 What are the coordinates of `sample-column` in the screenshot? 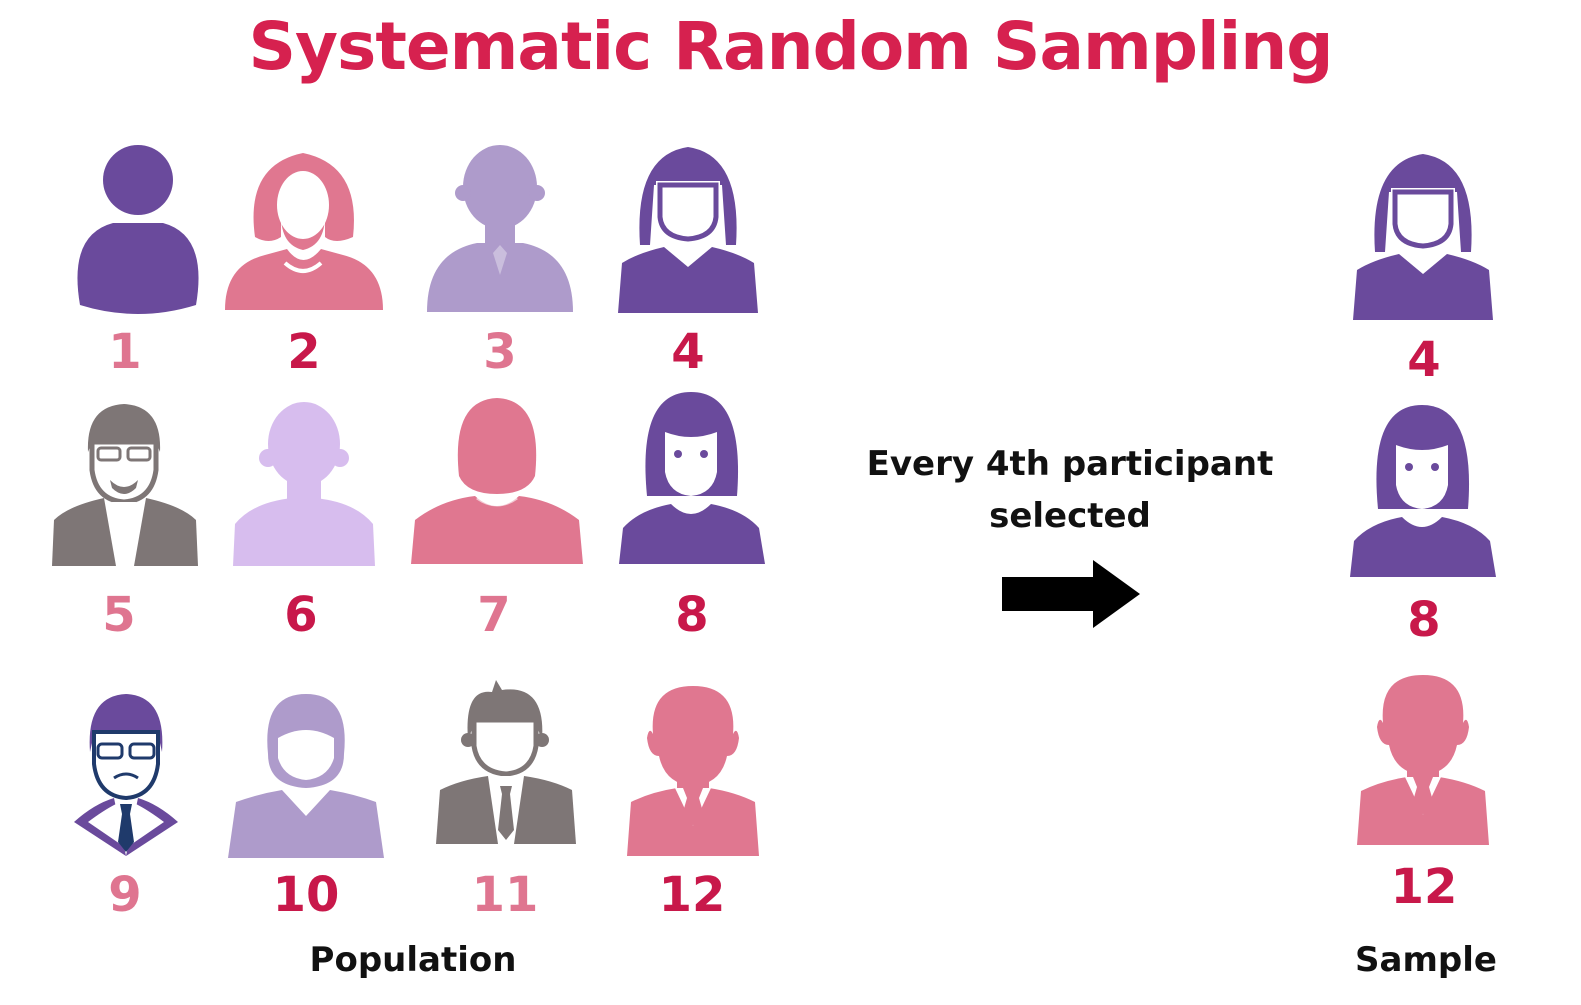 It's located at (1423, 499).